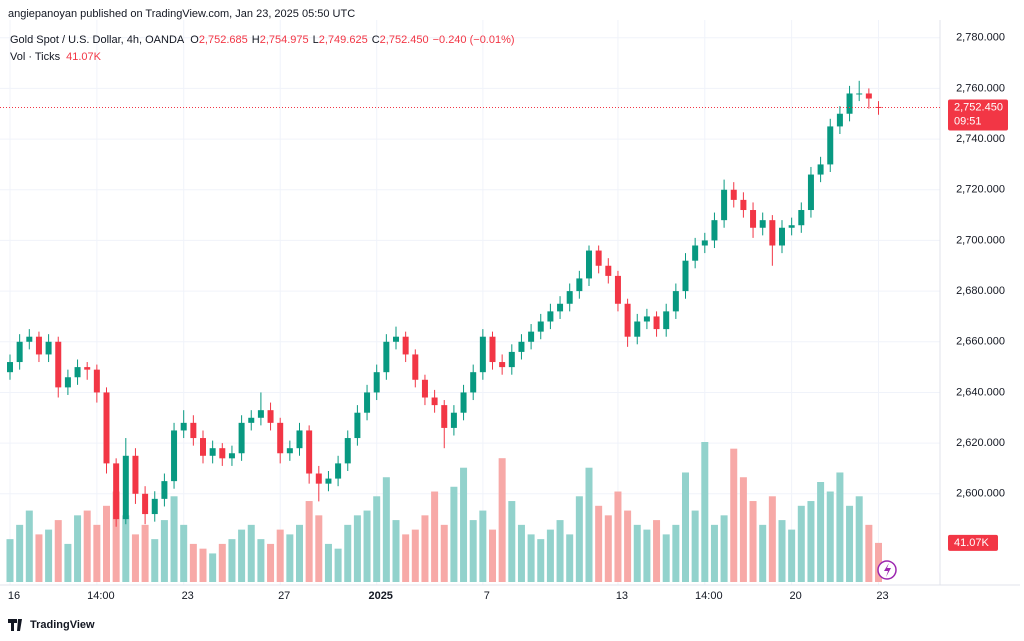 This screenshot has height=641, width=1024. I want to click on ohlc-key: C, so click(376, 40).